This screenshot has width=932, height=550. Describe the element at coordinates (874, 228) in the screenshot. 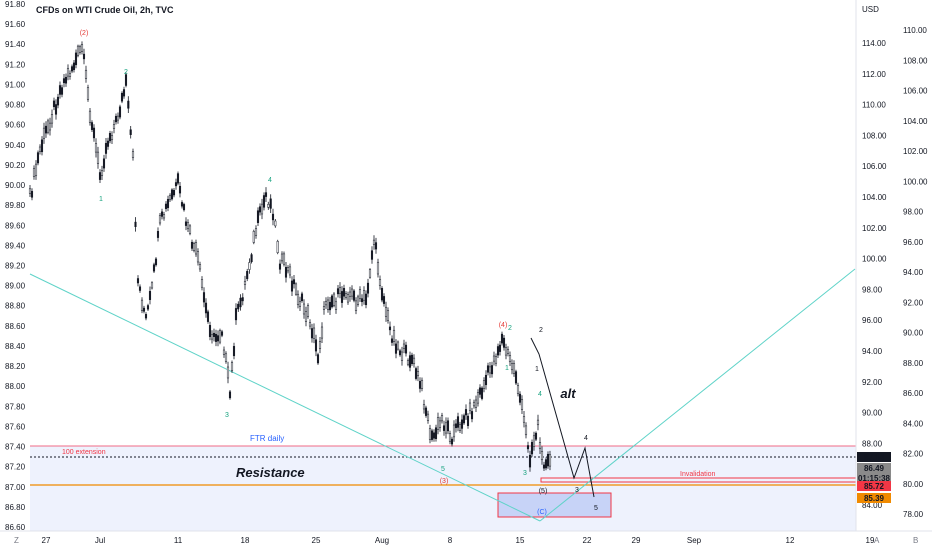

I see `right-axis-inner-tick: 102.00` at that location.